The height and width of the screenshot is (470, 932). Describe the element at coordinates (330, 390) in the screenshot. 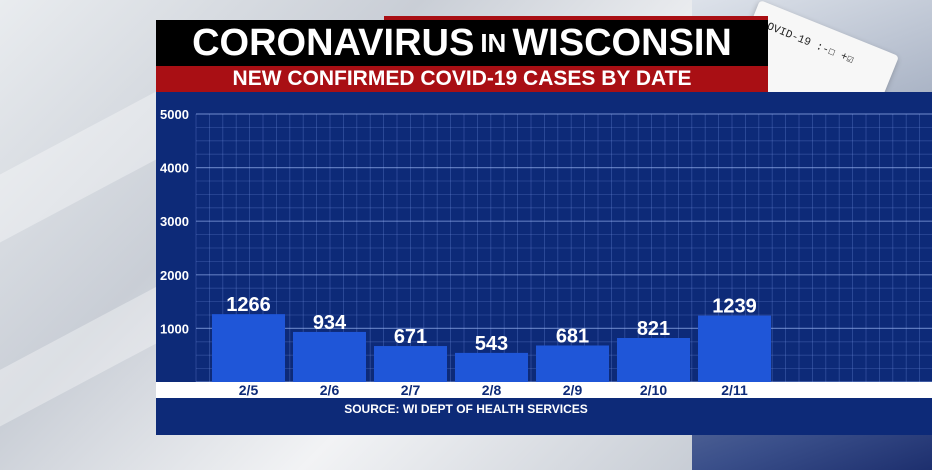

I see `x-tick-label: 2/6` at that location.